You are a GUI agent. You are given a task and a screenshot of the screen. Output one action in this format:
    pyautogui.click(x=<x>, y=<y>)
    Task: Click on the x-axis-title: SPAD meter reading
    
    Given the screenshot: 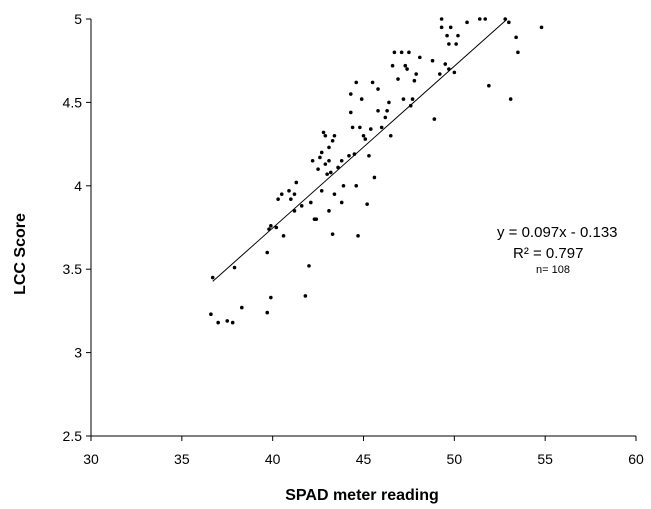 What is the action you would take?
    pyautogui.click(x=362, y=495)
    